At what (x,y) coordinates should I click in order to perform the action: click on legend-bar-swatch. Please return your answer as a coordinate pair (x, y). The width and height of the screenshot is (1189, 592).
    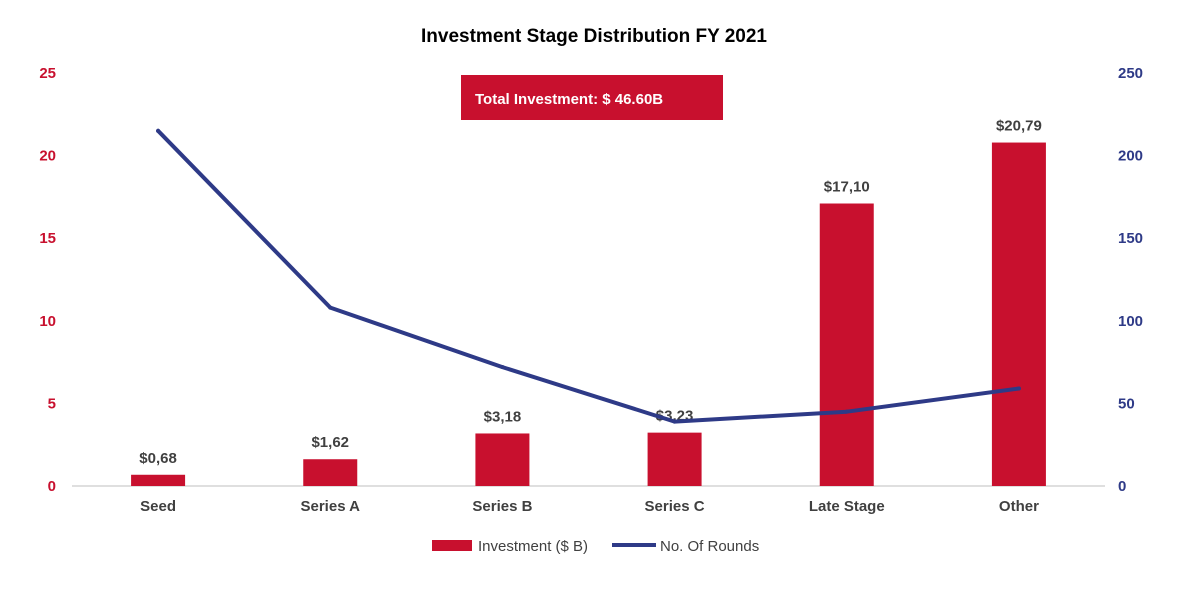
    Looking at the image, I should click on (452, 545).